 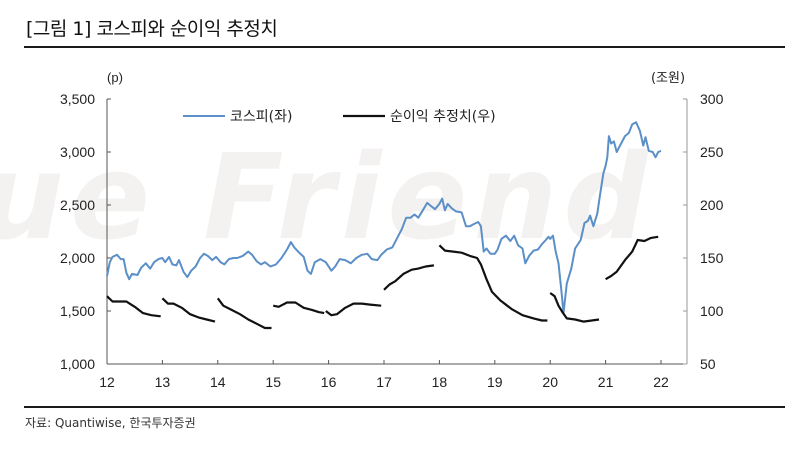 I want to click on figure-title: [그림 1] 코스피와 순이익 추정치, so click(x=152, y=29).